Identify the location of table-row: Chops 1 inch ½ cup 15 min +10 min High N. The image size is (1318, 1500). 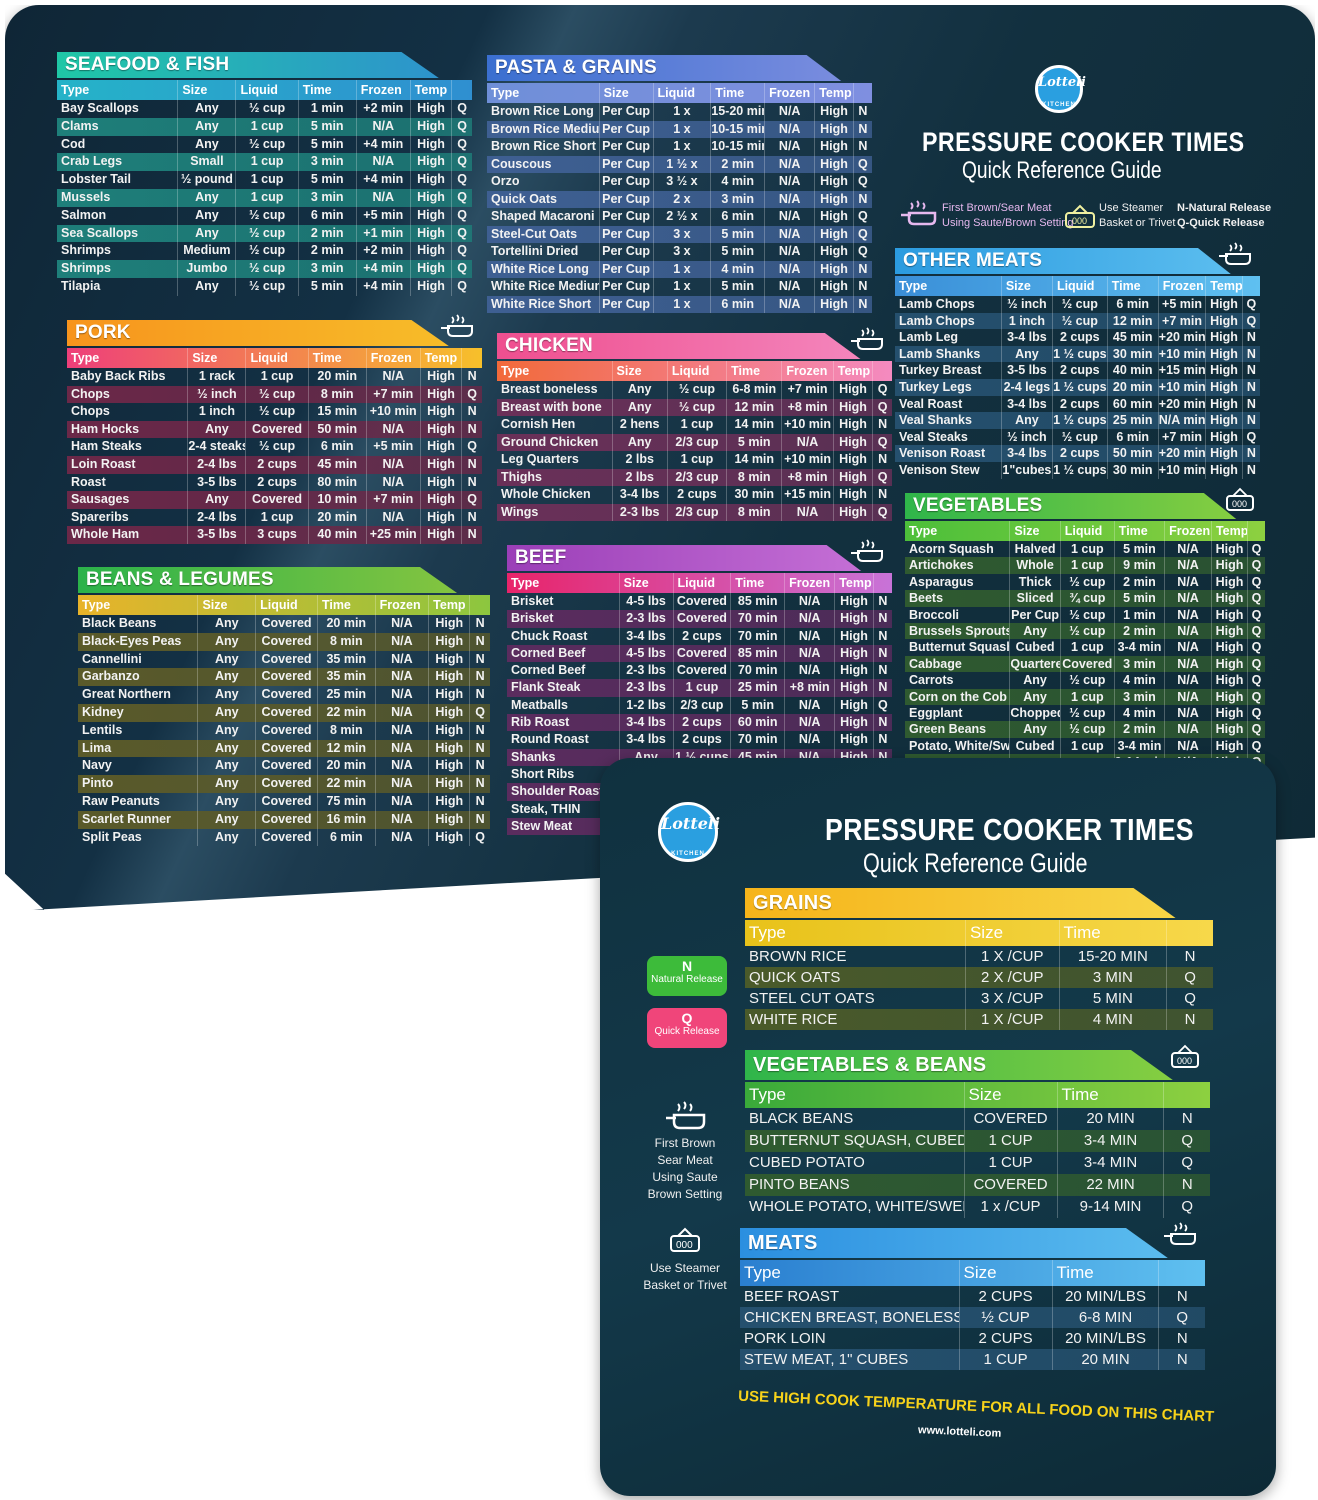
(274, 412).